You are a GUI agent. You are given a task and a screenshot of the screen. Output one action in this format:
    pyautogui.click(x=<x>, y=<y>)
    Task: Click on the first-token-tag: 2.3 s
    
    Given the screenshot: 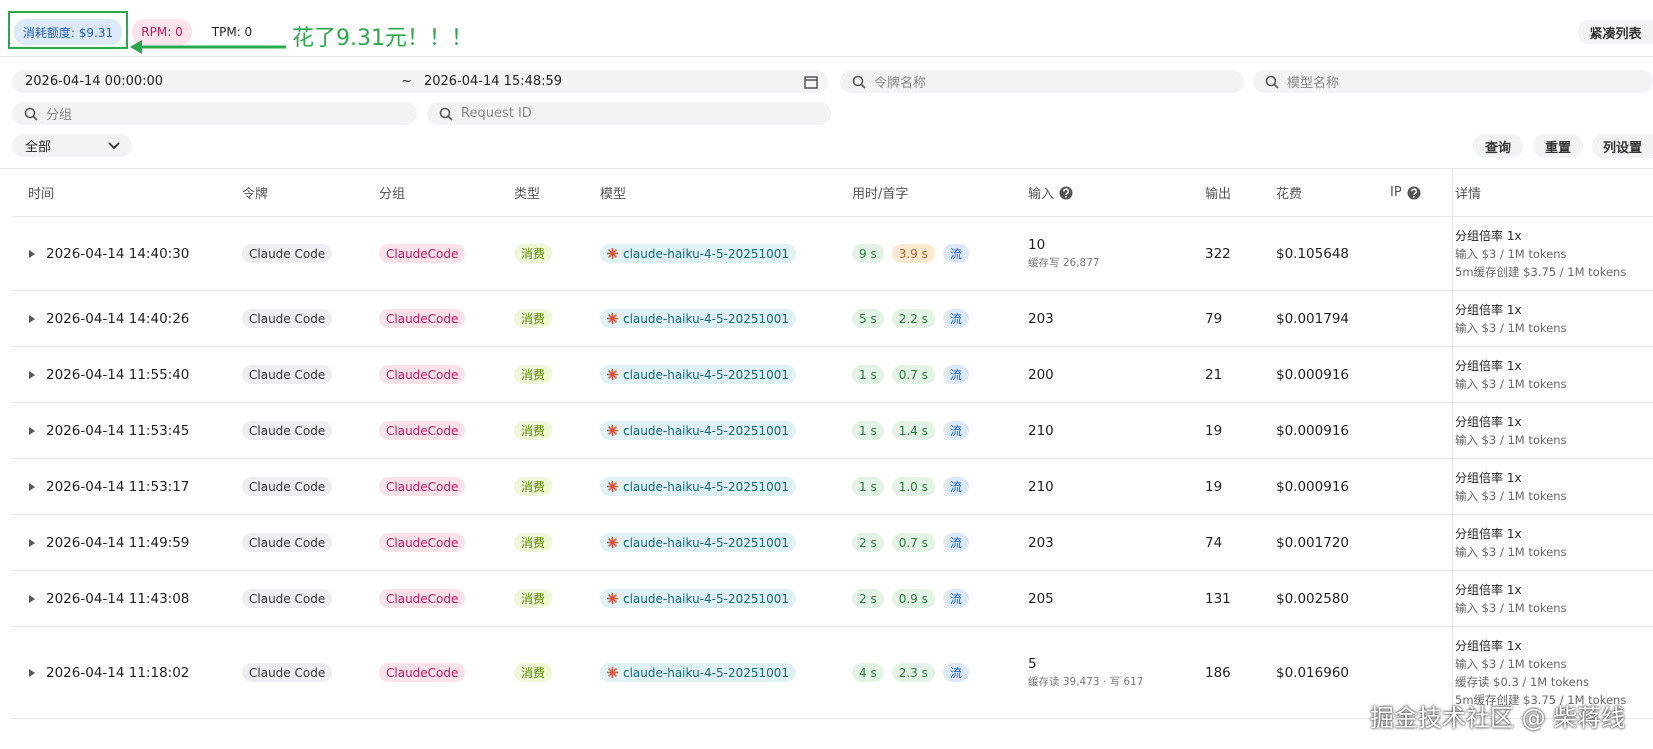 What is the action you would take?
    pyautogui.click(x=913, y=672)
    